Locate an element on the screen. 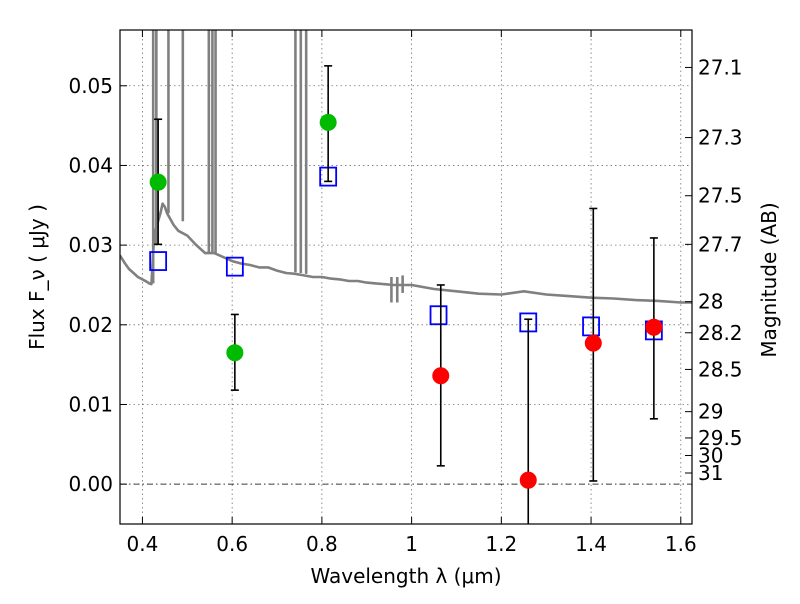 The width and height of the screenshot is (800, 604). right-tick-label: 27.7 is located at coordinates (720, 244).